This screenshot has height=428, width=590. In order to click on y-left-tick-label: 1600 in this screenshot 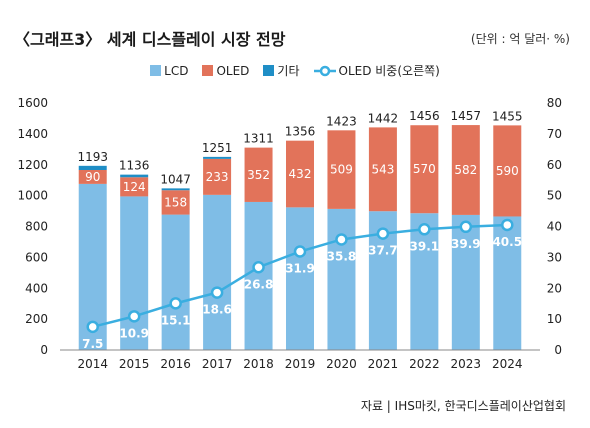, I will do `click(32, 103)`.